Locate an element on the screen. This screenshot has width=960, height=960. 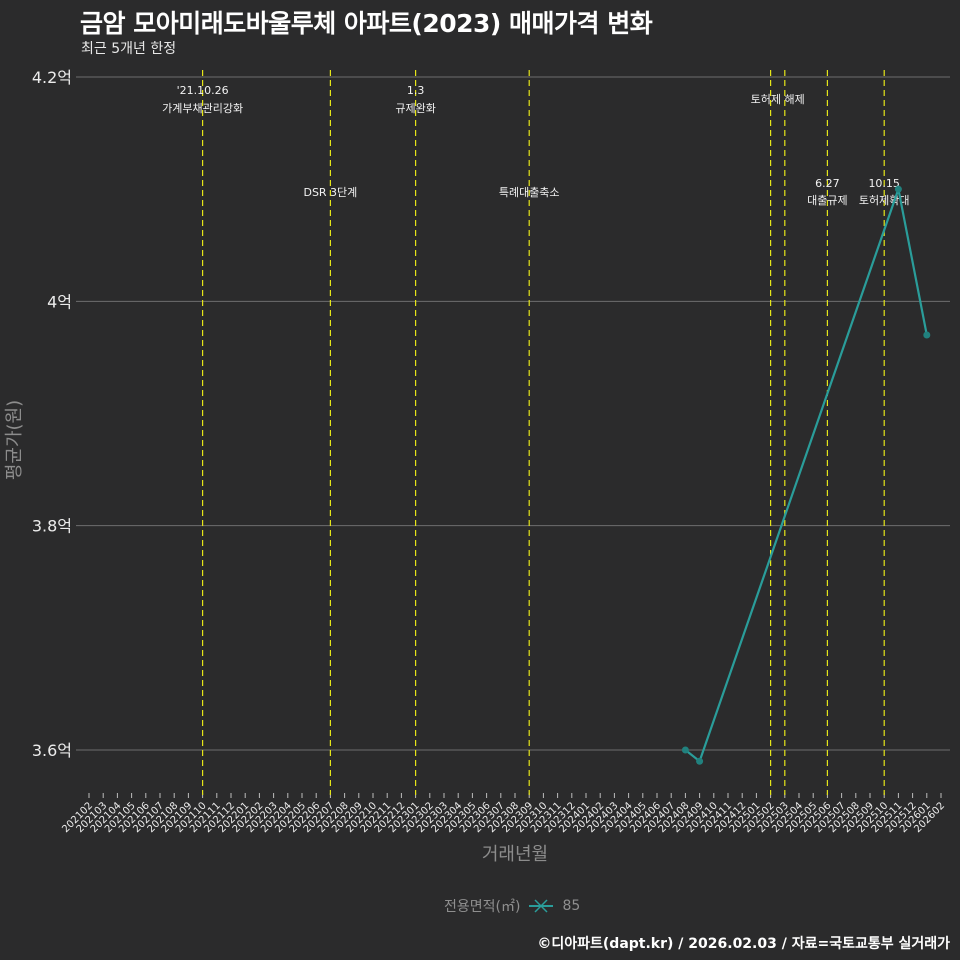
legend: 전용면적(㎡) 85 is located at coordinates (512, 906).